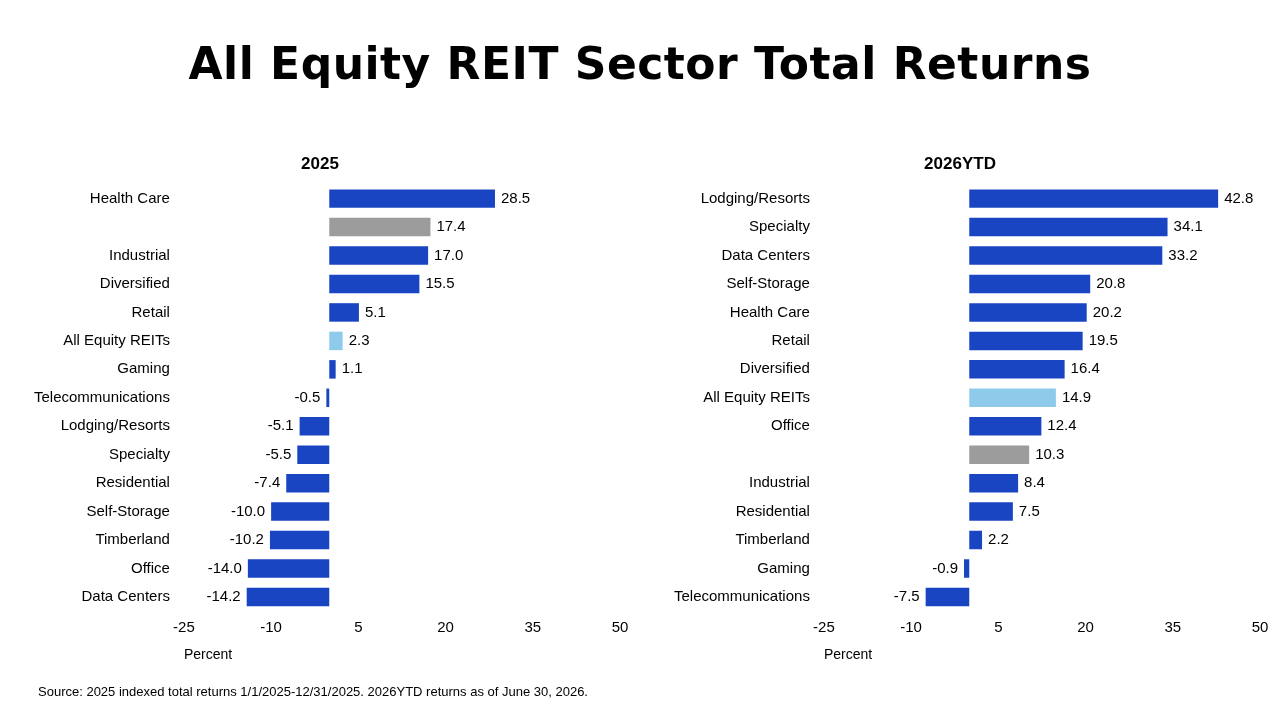 The image size is (1280, 720). Describe the element at coordinates (267, 482) in the screenshot. I see `data-label: -7.4` at that location.